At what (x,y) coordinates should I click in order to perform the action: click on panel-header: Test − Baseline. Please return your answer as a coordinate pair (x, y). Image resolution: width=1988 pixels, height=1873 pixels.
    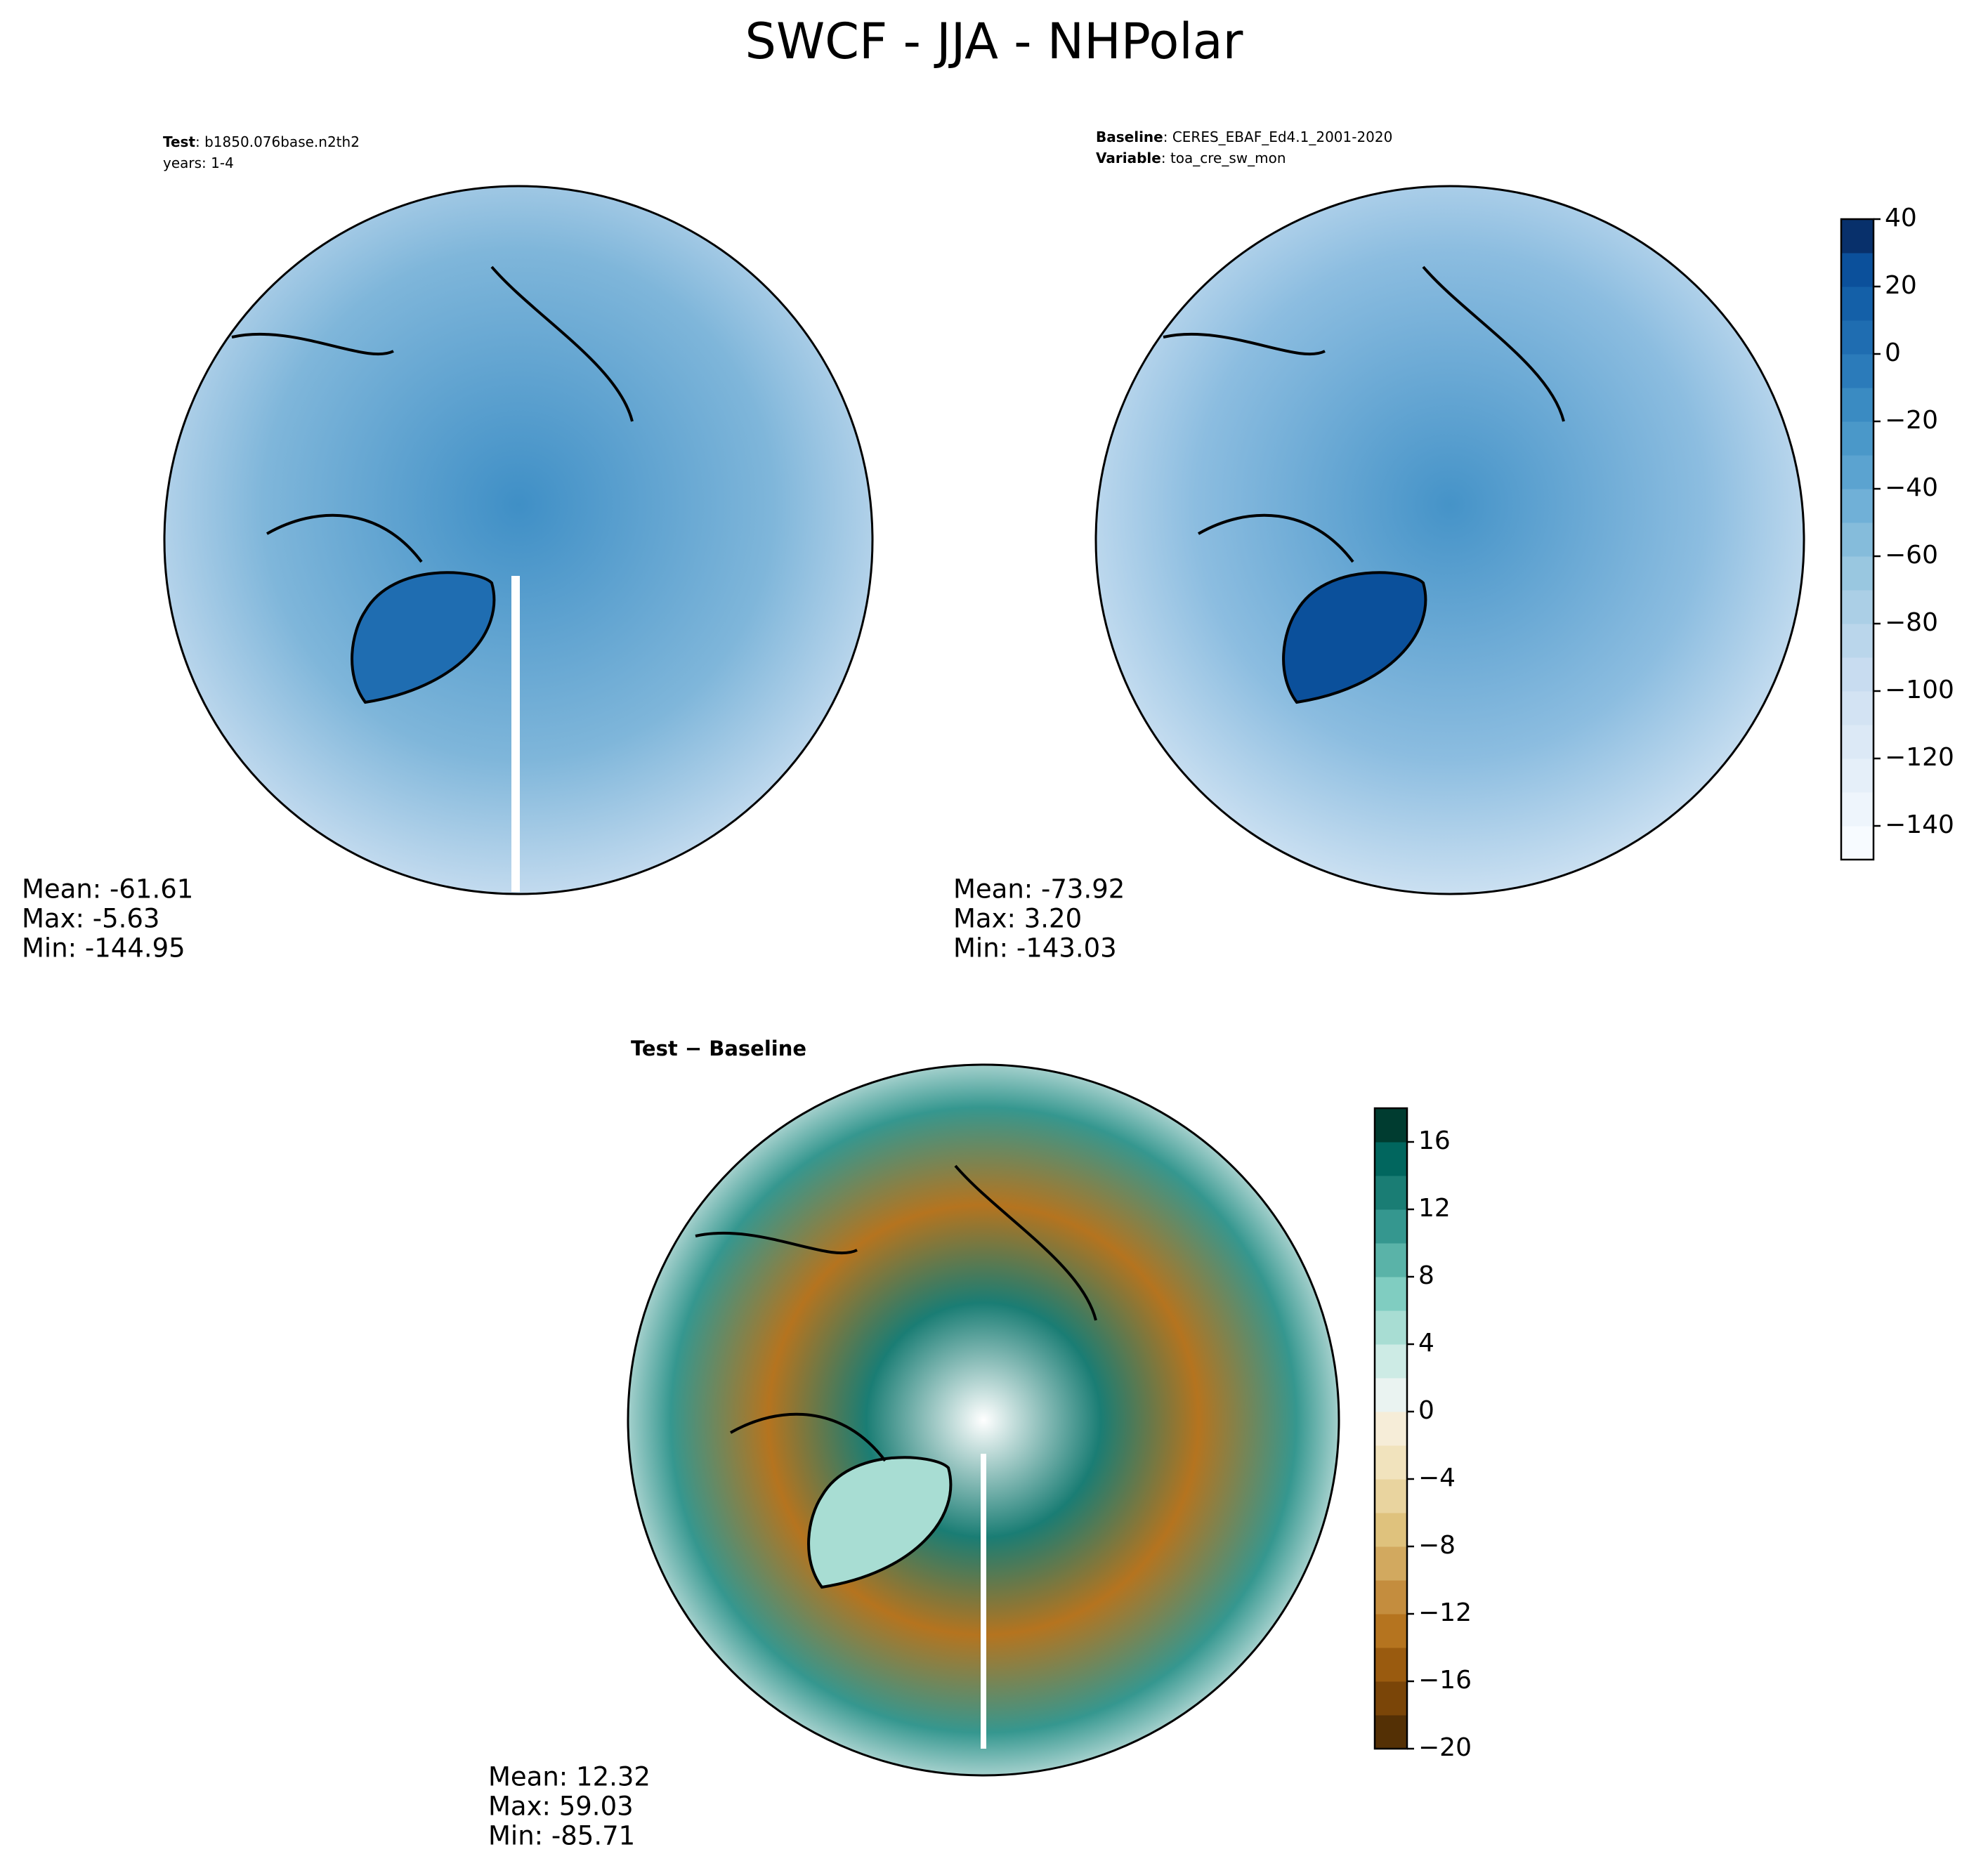
    Looking at the image, I should click on (718, 1048).